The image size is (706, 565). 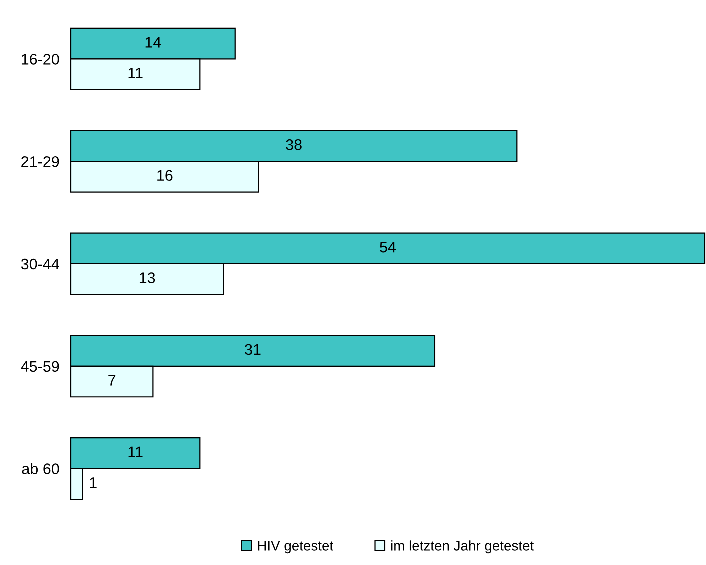 What do you see at coordinates (154, 42) in the screenshot?
I see `data-label: 14` at bounding box center [154, 42].